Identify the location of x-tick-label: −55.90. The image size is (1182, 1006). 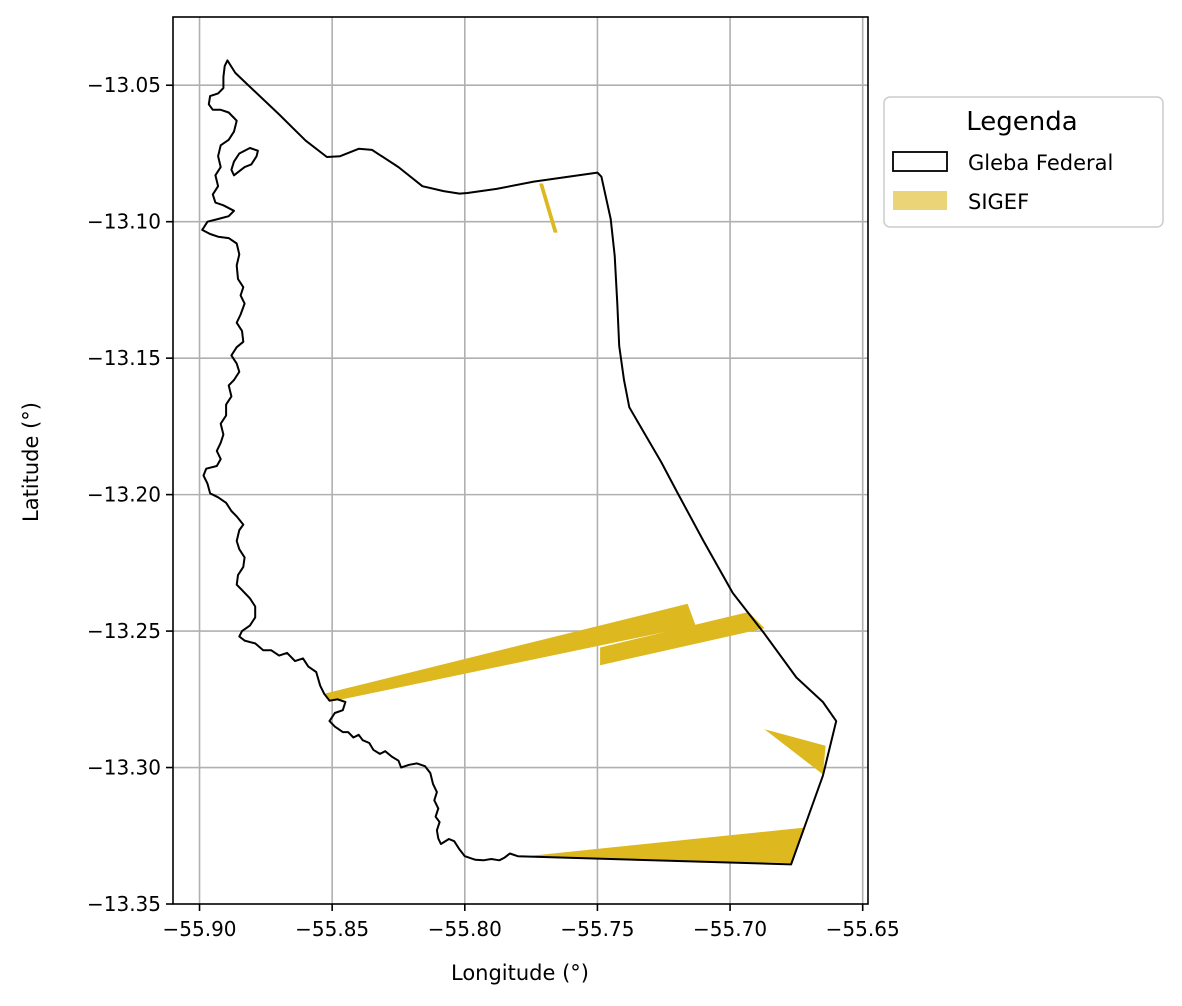
(200, 929).